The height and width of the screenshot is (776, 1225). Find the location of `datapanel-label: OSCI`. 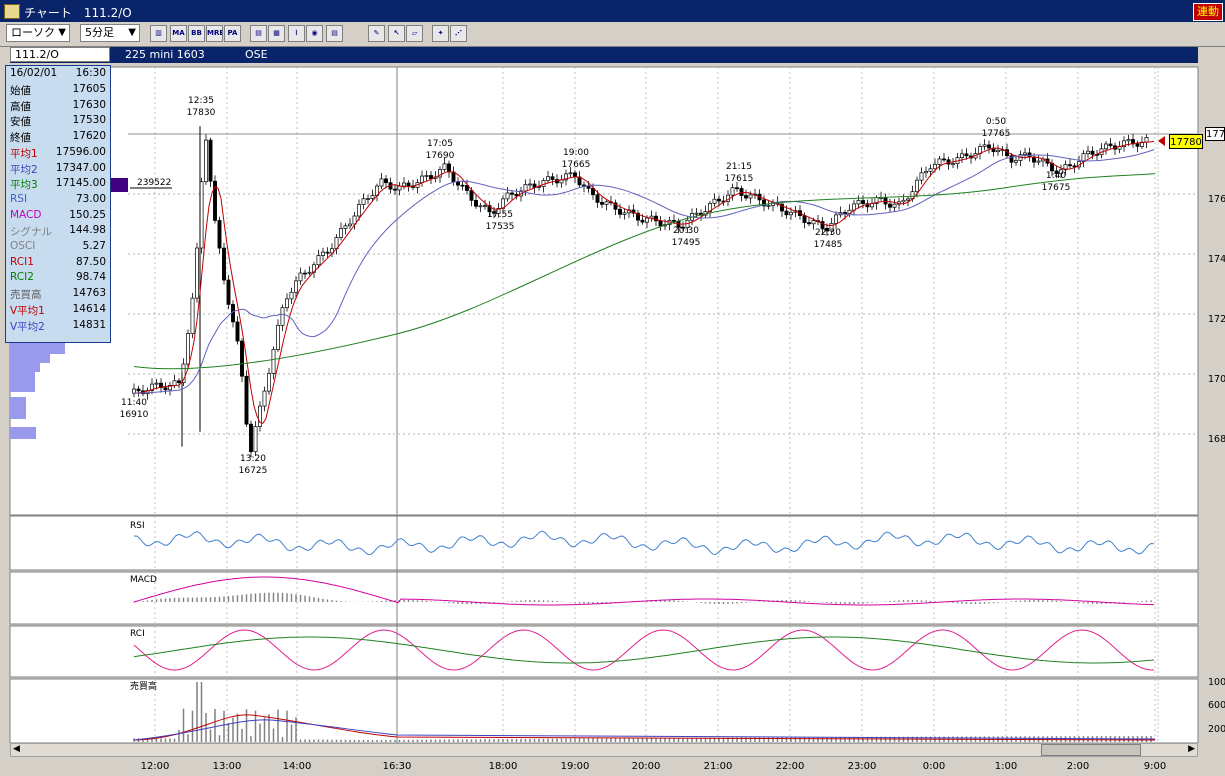

datapanel-label: OSCI is located at coordinates (23, 246).